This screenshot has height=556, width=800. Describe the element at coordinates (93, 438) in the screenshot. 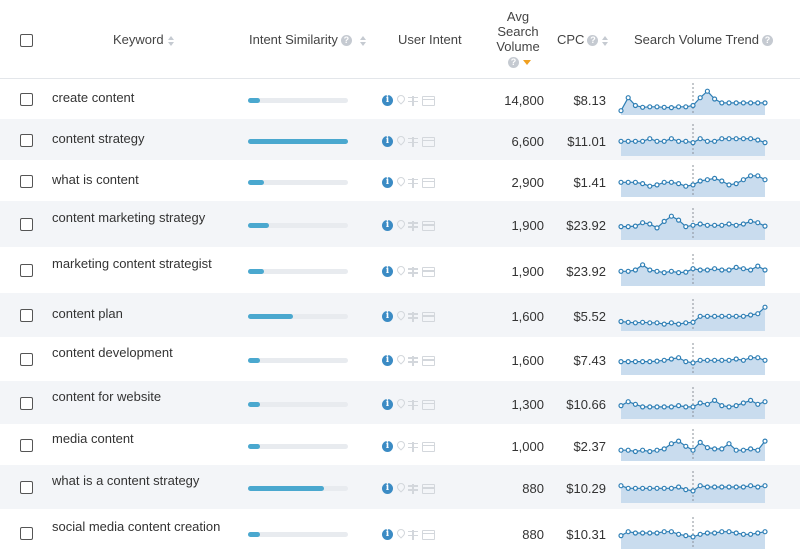

I see `keyword-link: media content` at that location.